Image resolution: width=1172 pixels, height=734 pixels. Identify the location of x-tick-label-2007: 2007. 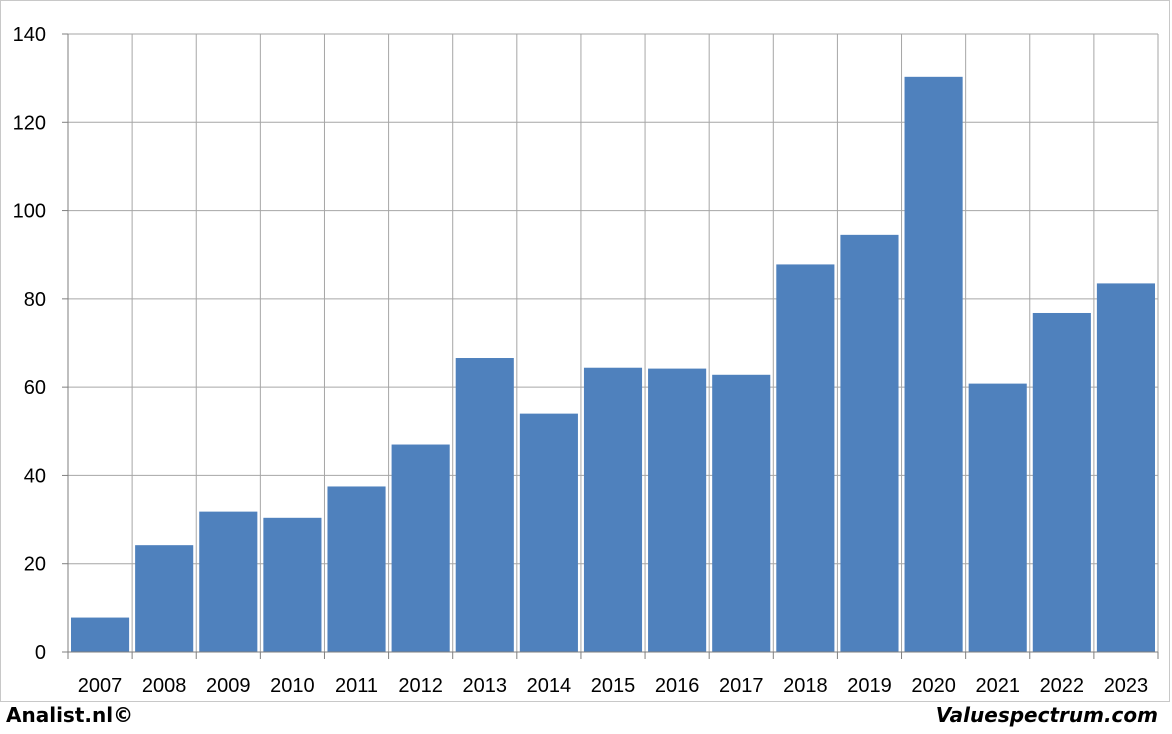
(100, 686).